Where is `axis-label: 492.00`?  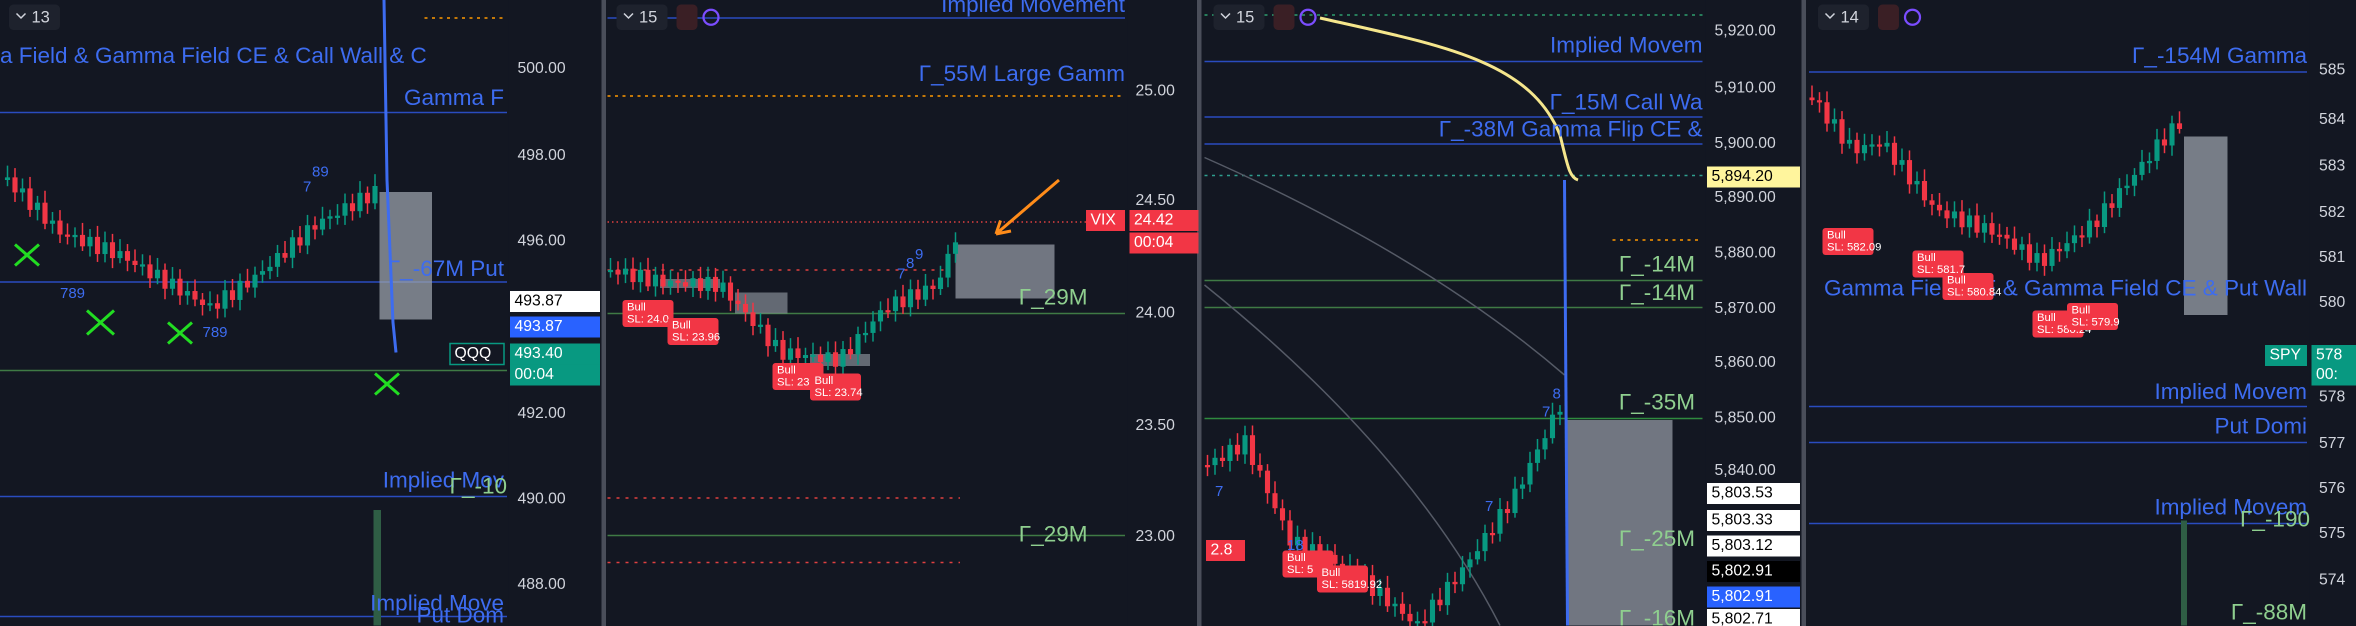
axis-label: 492.00 is located at coordinates (541, 413).